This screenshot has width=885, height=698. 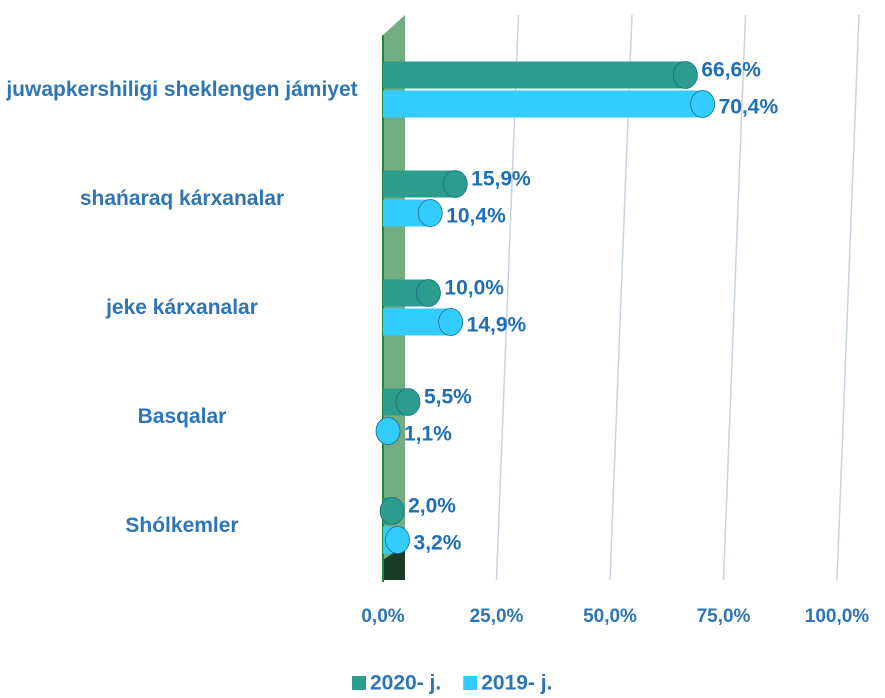 What do you see at coordinates (182, 89) in the screenshot?
I see `category-label: juwapkershiligi sheklengen jámiyet` at bounding box center [182, 89].